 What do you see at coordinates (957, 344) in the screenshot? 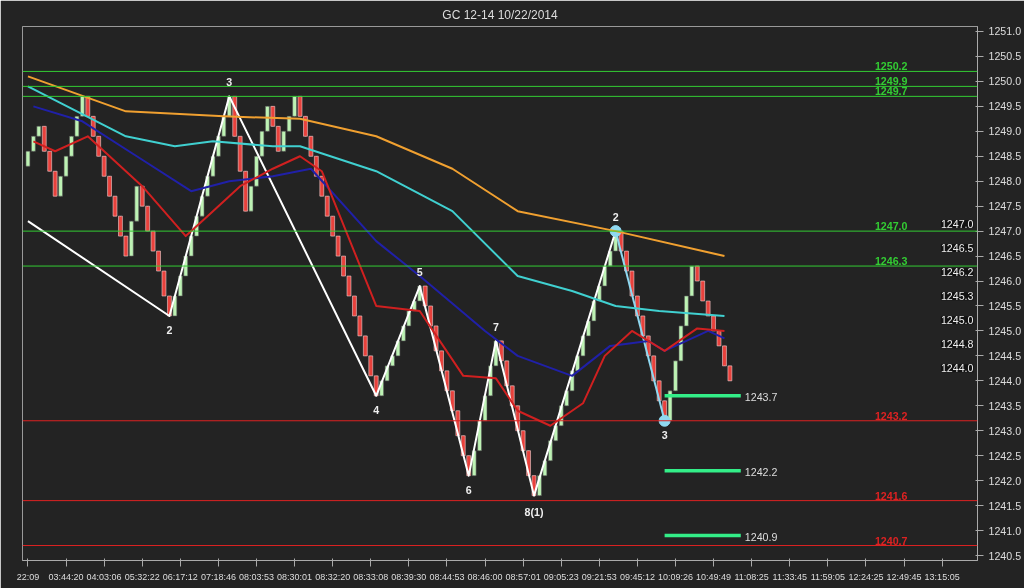
I see `annotation: 1244.8` at bounding box center [957, 344].